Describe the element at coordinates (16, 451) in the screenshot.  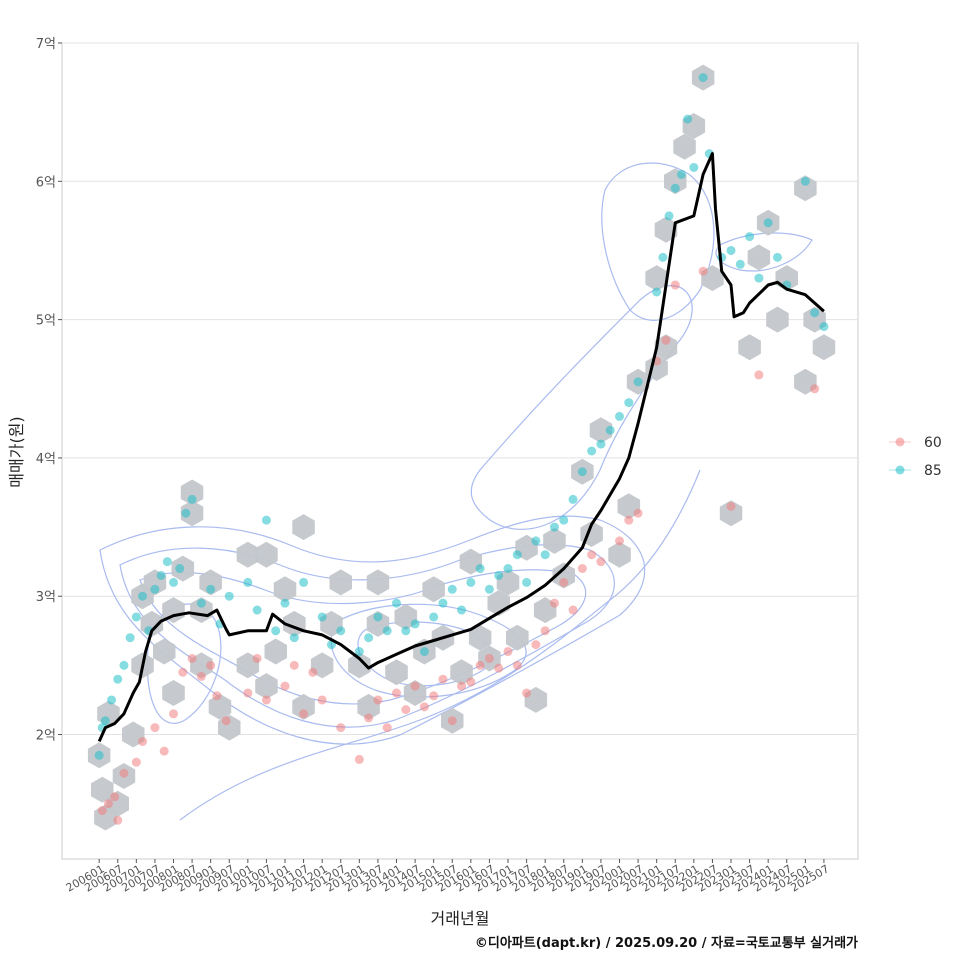
I see `y-axis-title: 매매가(원)` at that location.